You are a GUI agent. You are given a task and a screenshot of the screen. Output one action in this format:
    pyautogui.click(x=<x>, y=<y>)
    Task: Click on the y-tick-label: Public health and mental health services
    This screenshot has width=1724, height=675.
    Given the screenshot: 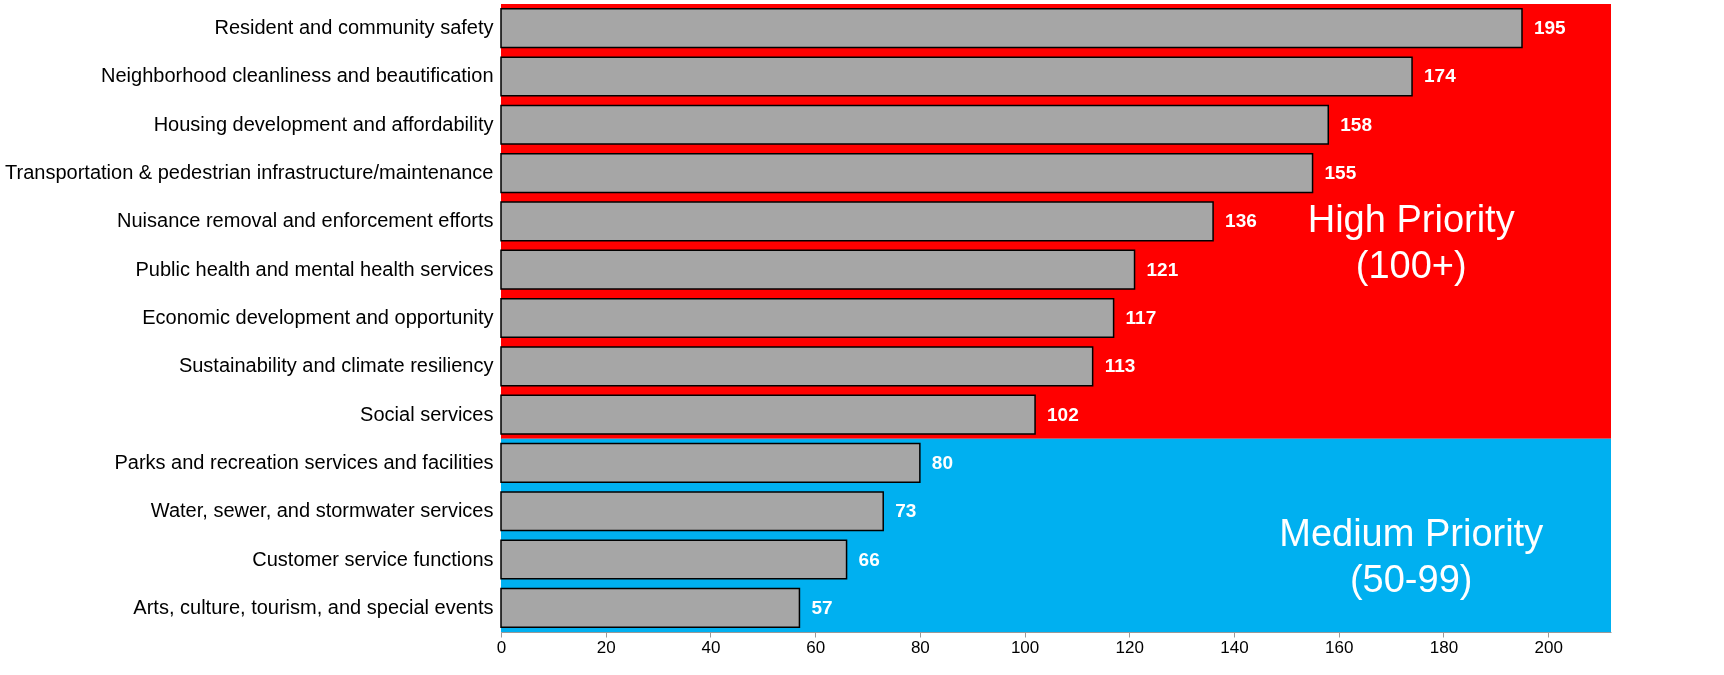 What is the action you would take?
    pyautogui.click(x=314, y=268)
    